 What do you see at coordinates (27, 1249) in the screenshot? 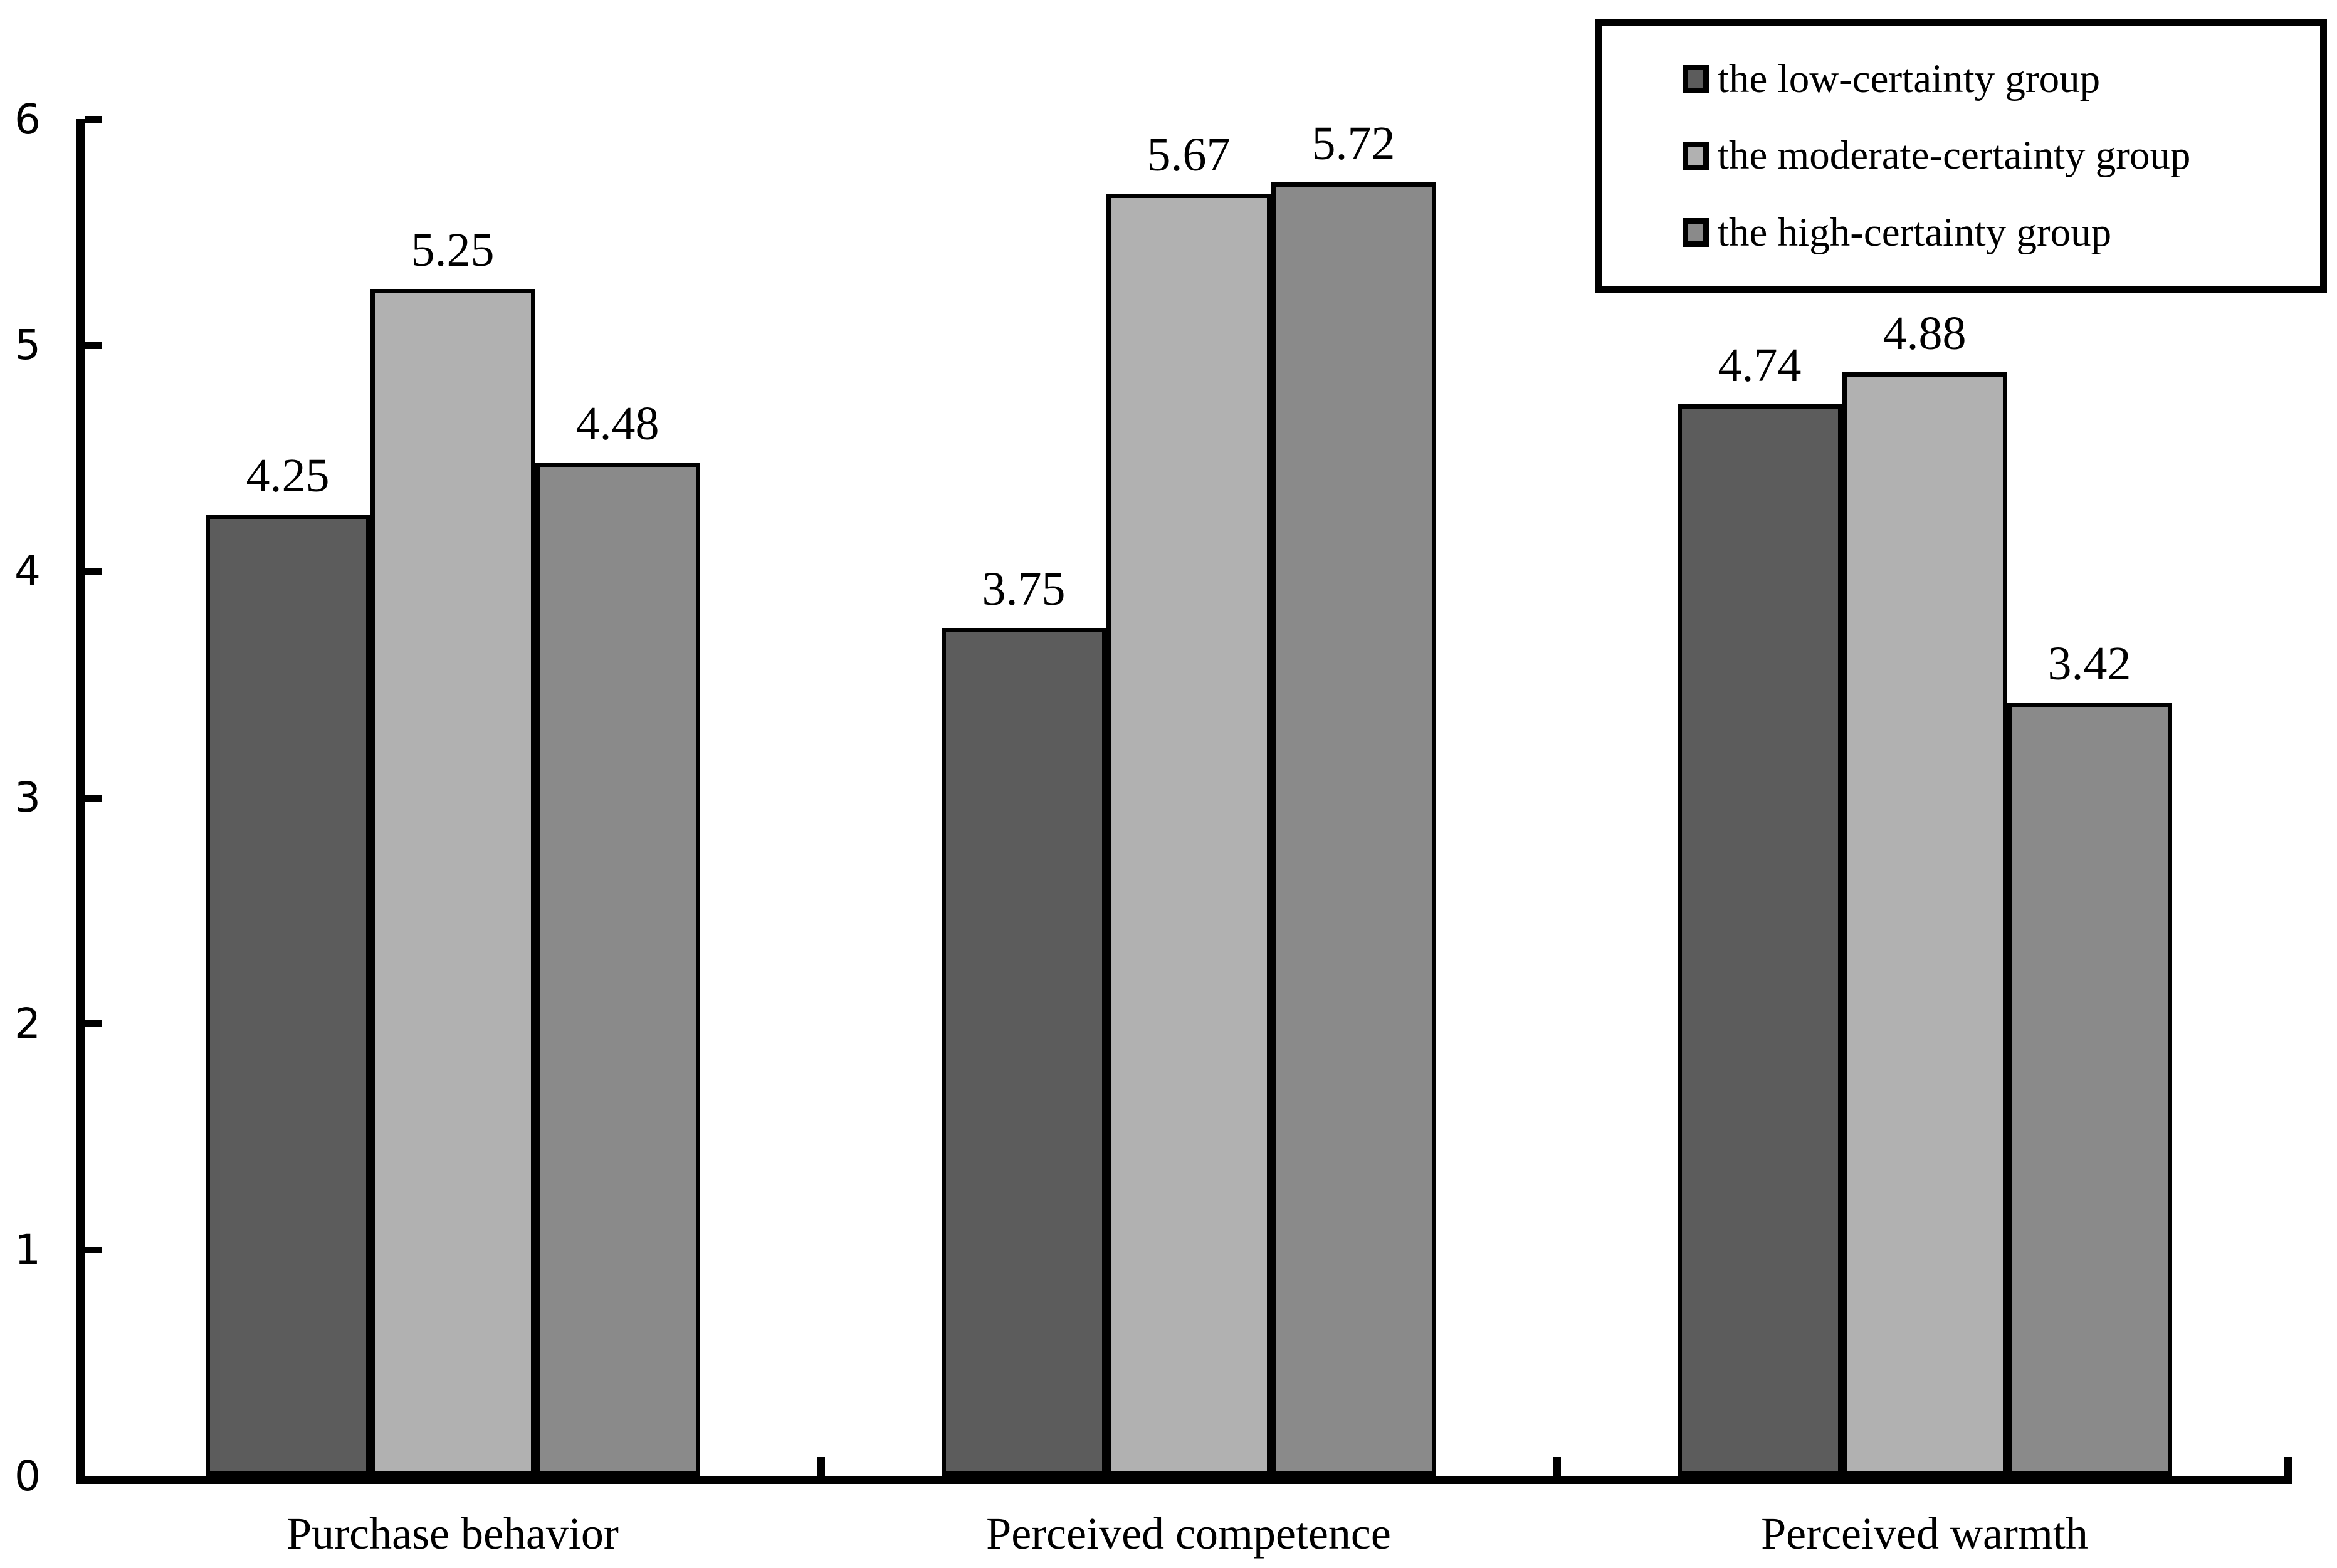
I see `y-axis-tick-label: 1` at bounding box center [27, 1249].